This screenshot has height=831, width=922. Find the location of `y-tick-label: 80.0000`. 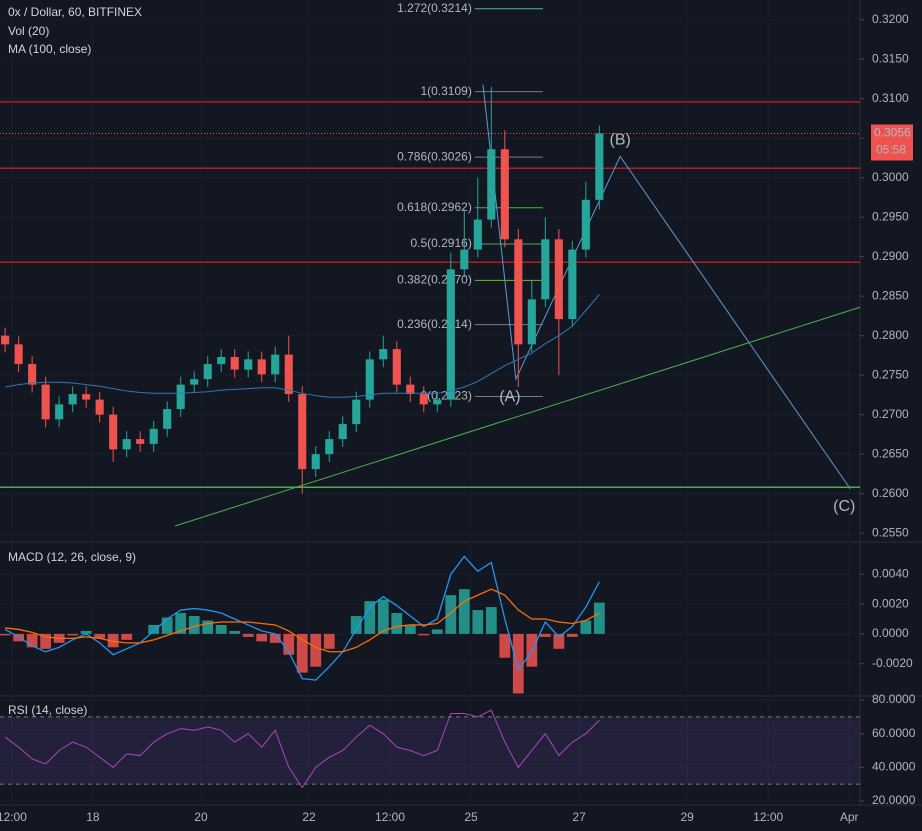

y-tick-label: 80.0000 is located at coordinates (894, 699).